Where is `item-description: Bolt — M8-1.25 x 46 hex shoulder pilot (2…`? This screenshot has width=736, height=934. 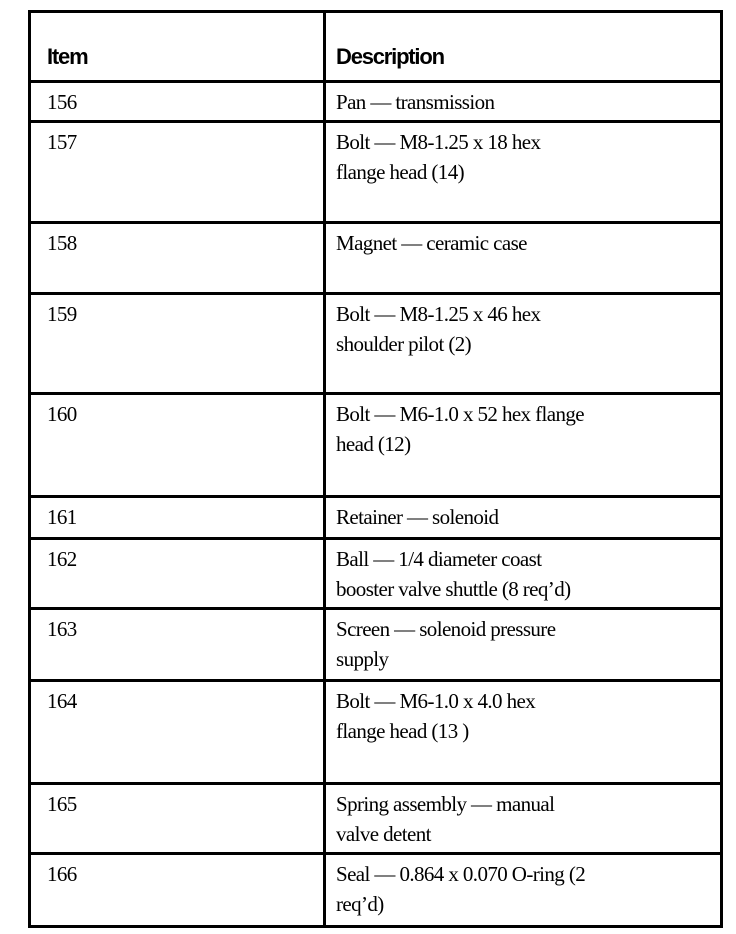 item-description: Bolt — M8-1.25 x 46 hex shoulder pilot (2… is located at coordinates (523, 345).